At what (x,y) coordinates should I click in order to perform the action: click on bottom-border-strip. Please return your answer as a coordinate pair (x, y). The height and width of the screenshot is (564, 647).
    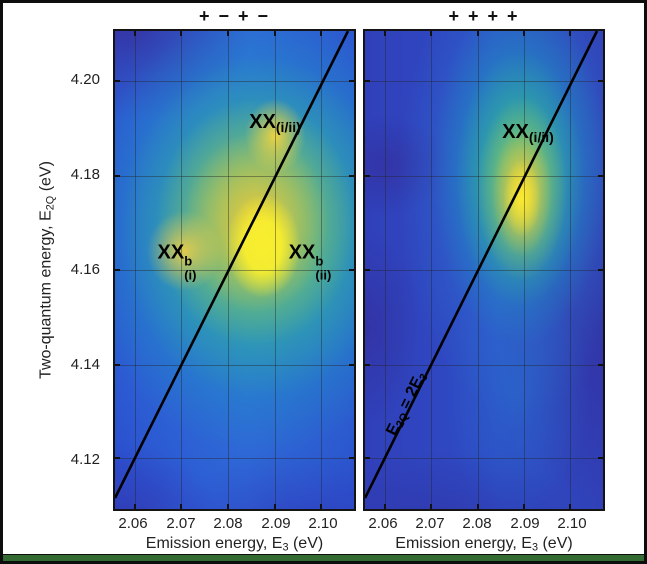
    Looking at the image, I should click on (323, 557).